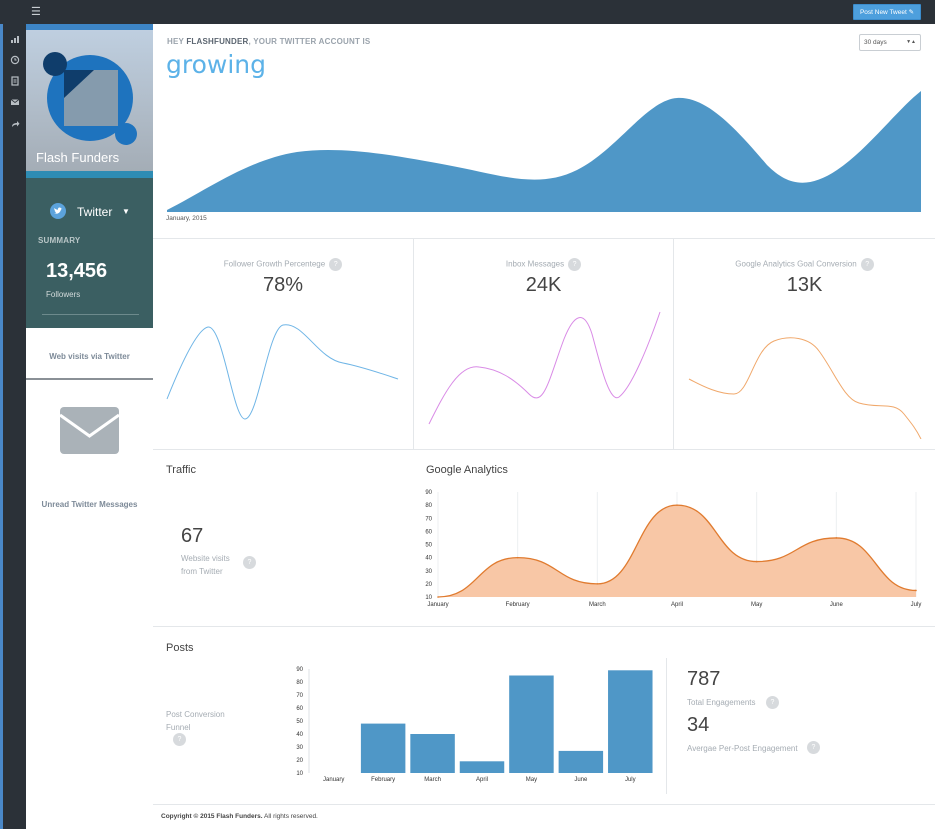 The width and height of the screenshot is (935, 829). I want to click on traffic-title: Traffic, so click(181, 470).